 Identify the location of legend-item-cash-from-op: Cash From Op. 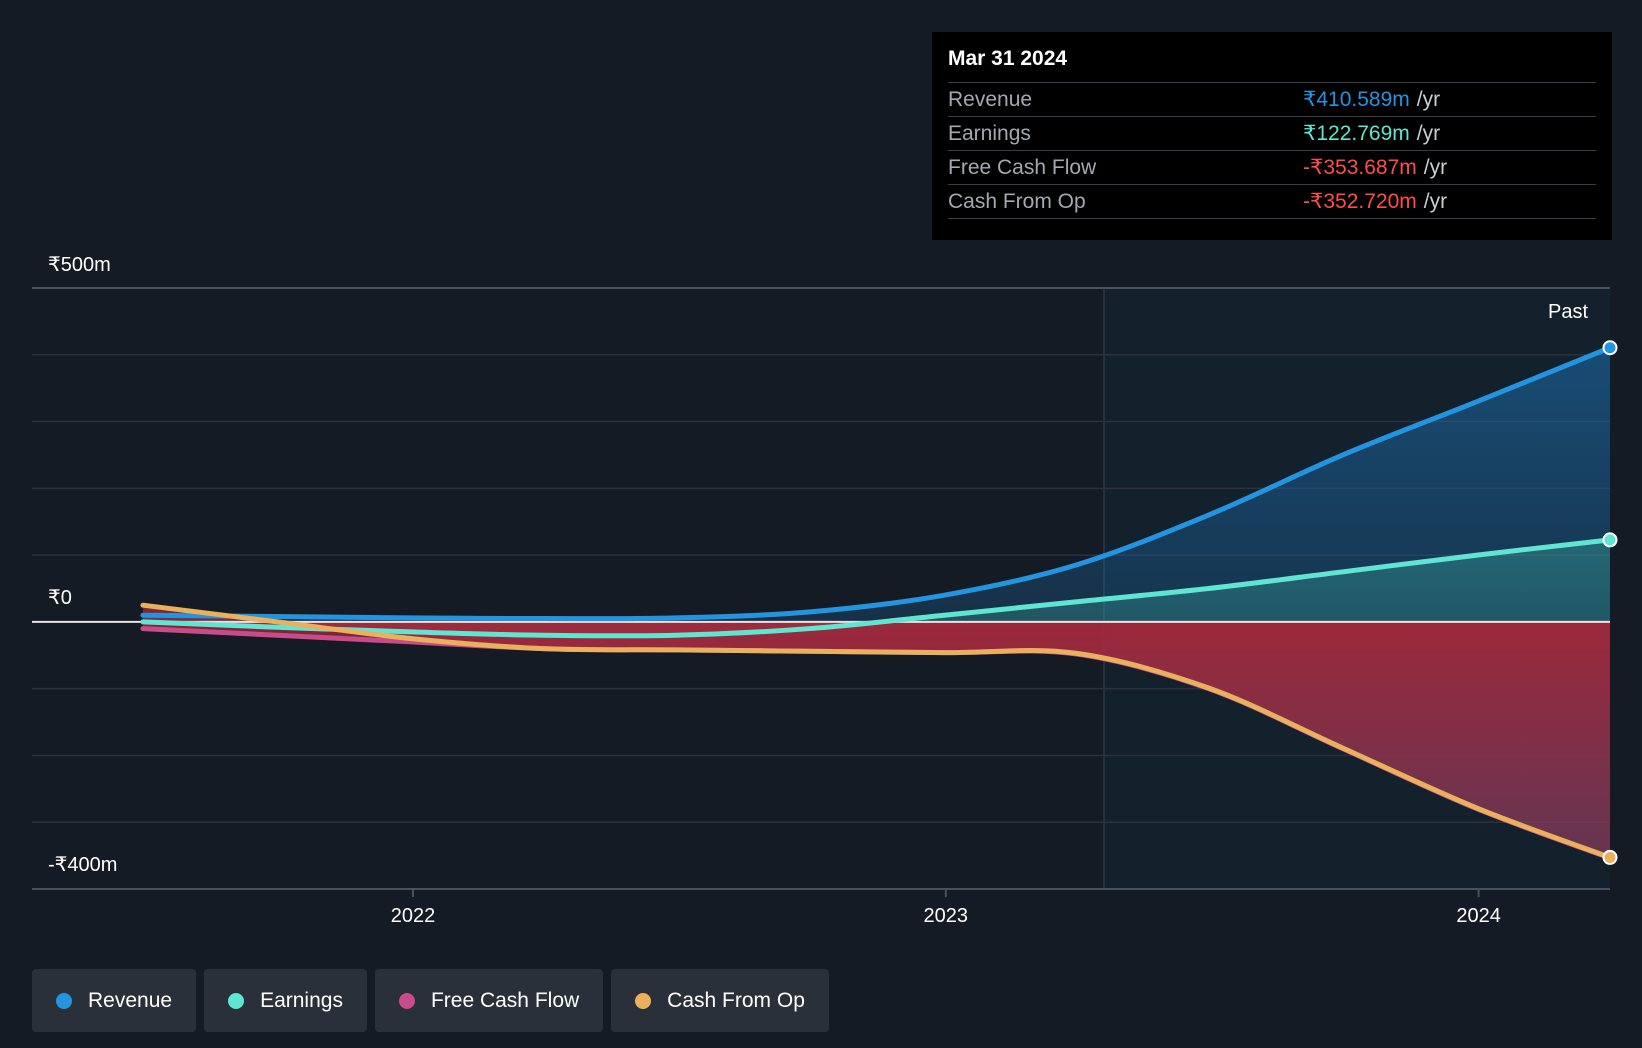
(720, 1000).